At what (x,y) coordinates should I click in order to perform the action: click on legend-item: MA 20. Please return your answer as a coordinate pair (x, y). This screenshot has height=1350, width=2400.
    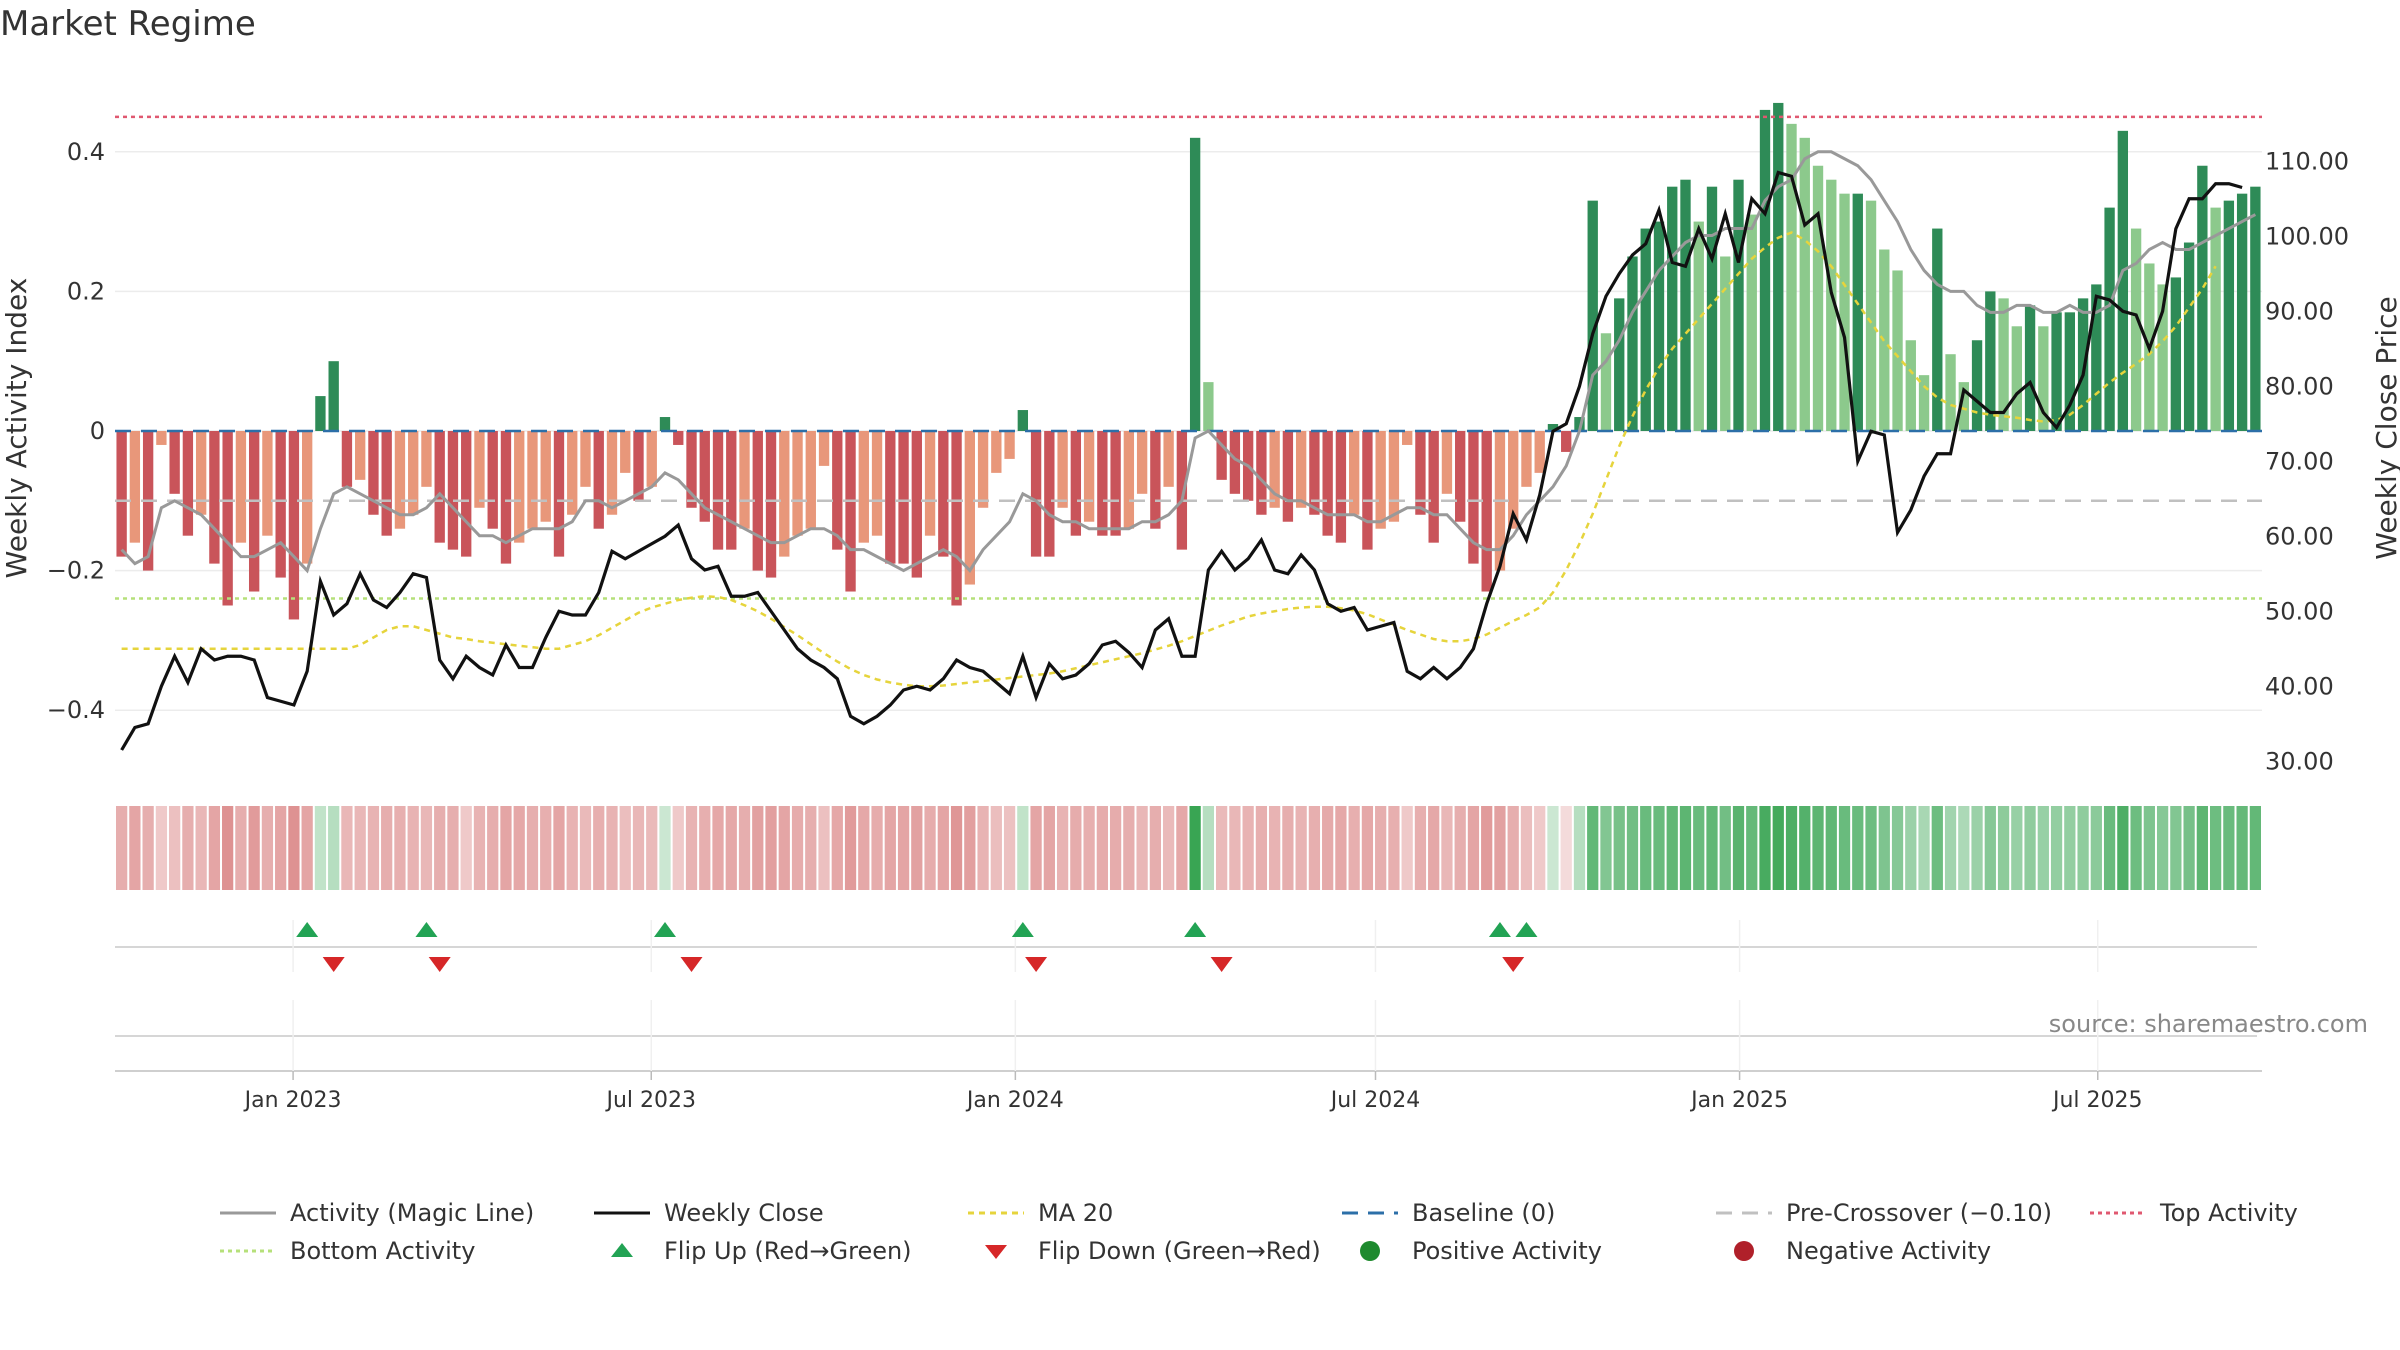
    Looking at the image, I should click on (1153, 1213).